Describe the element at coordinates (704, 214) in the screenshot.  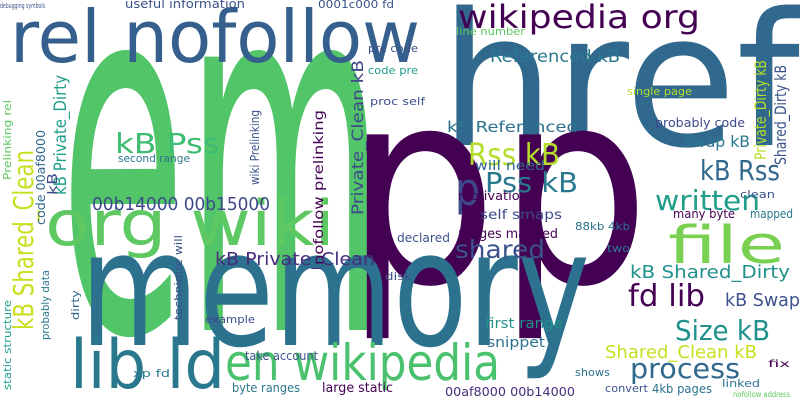
I see `word: many byte` at that location.